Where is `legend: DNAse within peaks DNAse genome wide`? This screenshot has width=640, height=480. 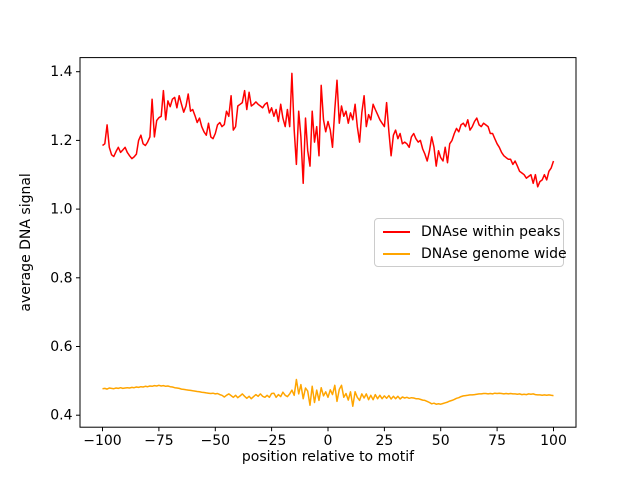
legend: DNAse within peaks DNAse genome wide is located at coordinates (470, 242).